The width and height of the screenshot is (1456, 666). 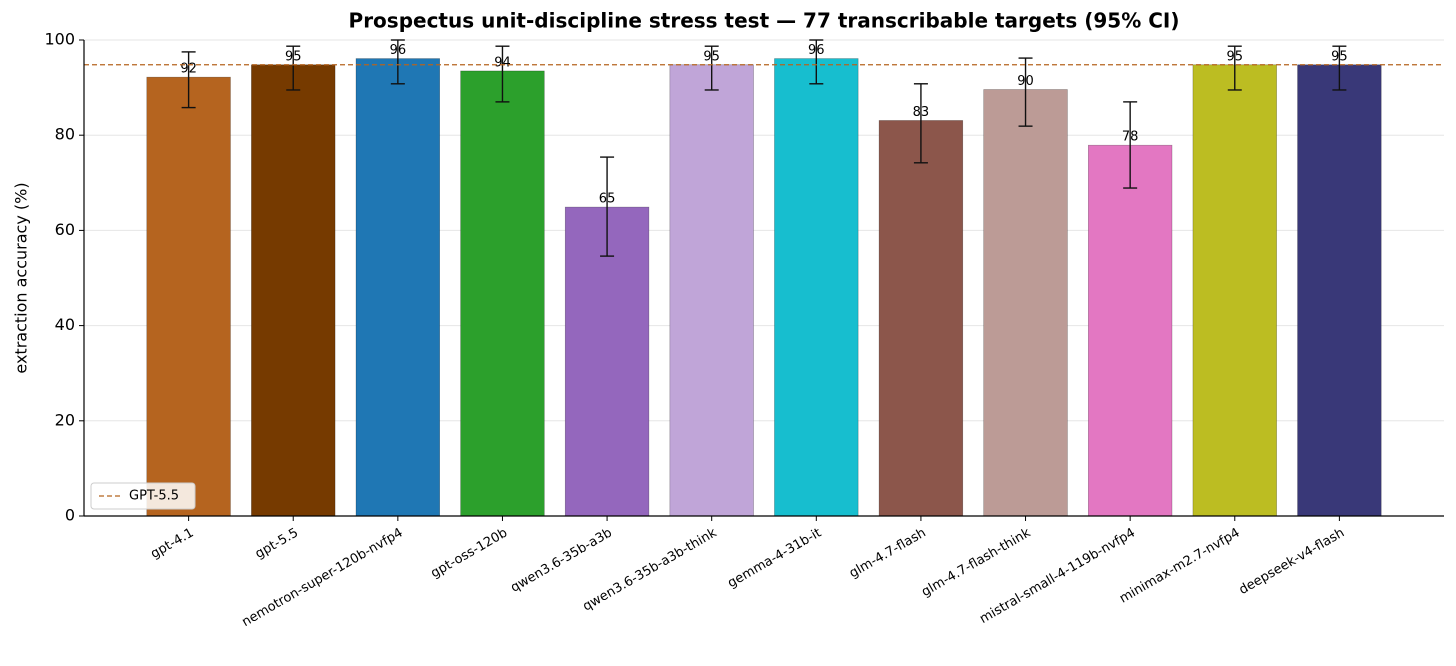 I want to click on x-tick-label: gemma-4-31b-it, so click(x=774, y=559).